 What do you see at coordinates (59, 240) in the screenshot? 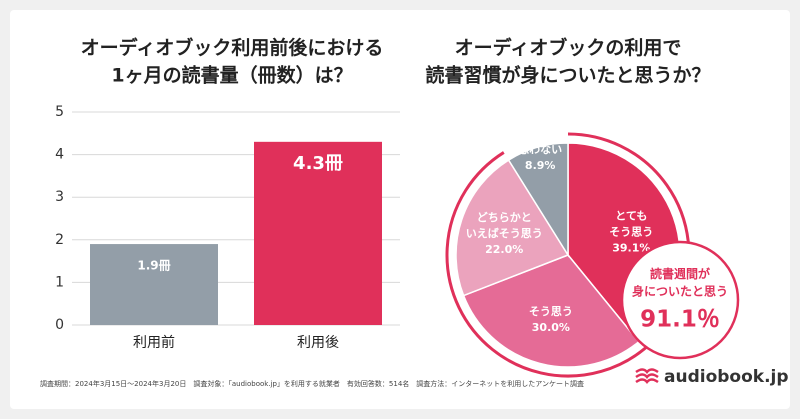
I see `y-tick-label: 2` at bounding box center [59, 240].